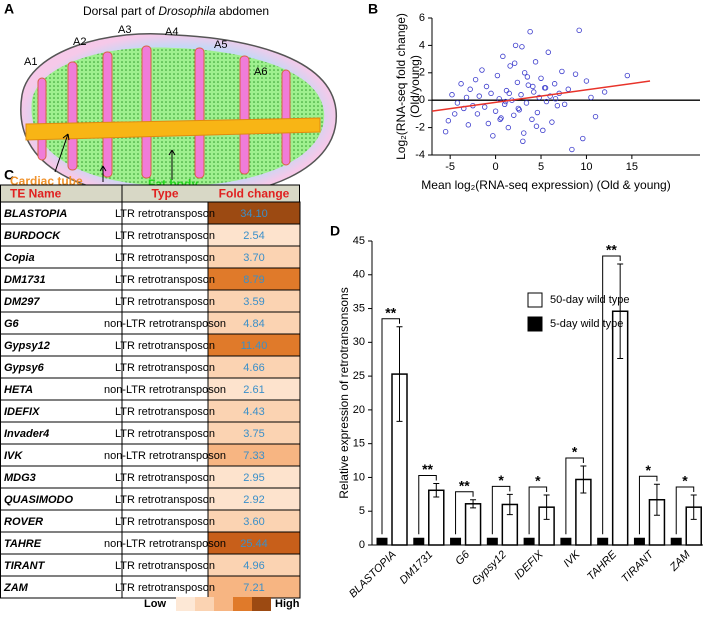  Describe the element at coordinates (26, 434) in the screenshot. I see `te-name: Invader4` at that location.